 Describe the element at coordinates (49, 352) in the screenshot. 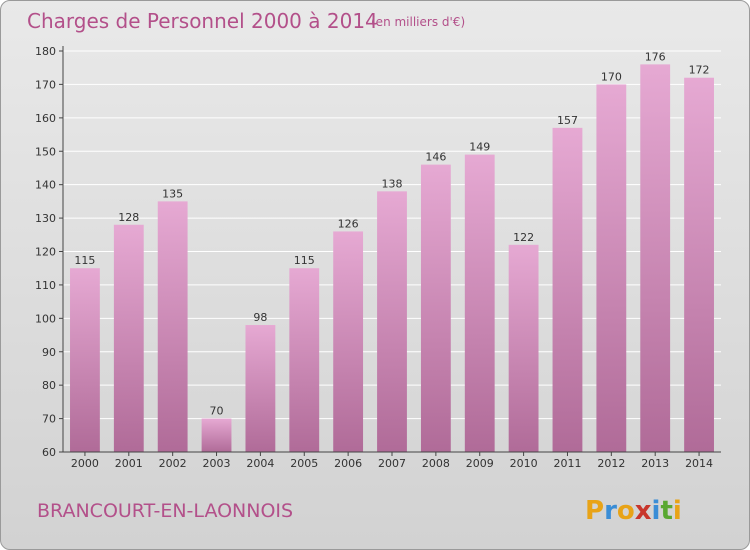

I see `y-tick-label: 90` at that location.